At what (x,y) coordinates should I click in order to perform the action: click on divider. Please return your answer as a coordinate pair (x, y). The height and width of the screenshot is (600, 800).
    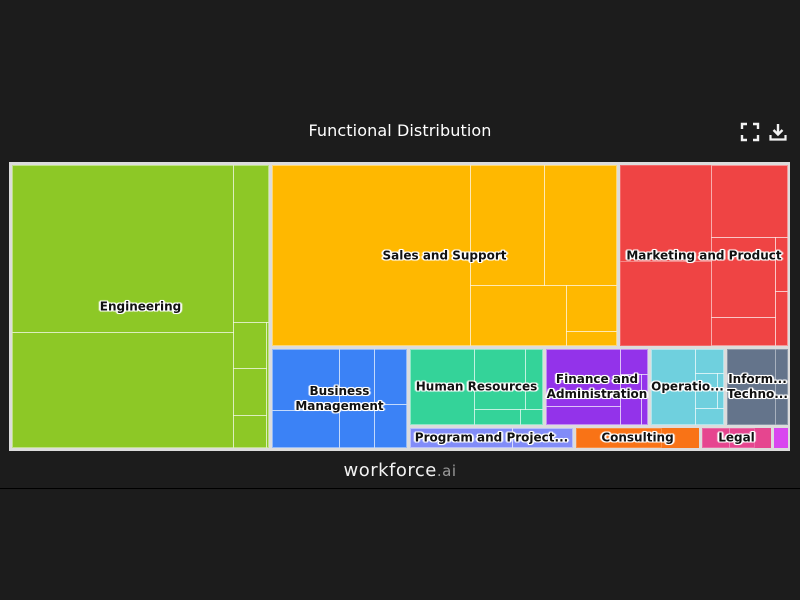
    Looking at the image, I should click on (400, 488).